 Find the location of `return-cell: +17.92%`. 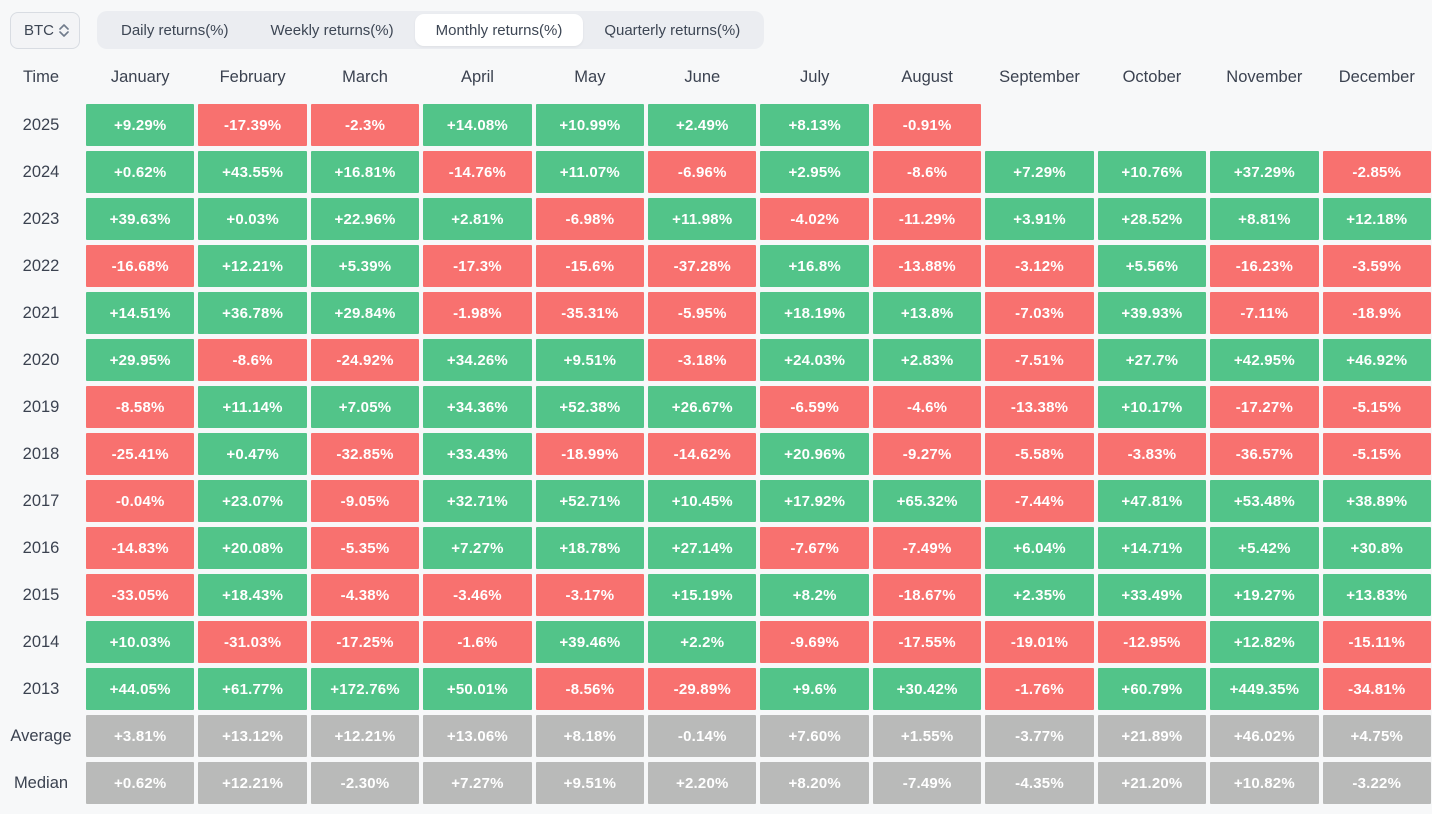

return-cell: +17.92% is located at coordinates (814, 501).